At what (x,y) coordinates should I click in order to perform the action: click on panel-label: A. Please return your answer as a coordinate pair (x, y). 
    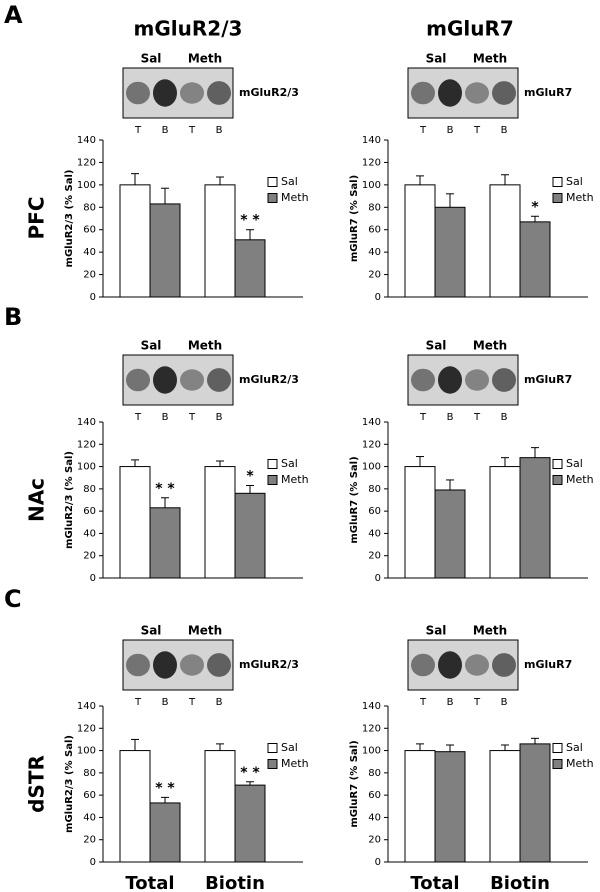
    Looking at the image, I should click on (13, 15).